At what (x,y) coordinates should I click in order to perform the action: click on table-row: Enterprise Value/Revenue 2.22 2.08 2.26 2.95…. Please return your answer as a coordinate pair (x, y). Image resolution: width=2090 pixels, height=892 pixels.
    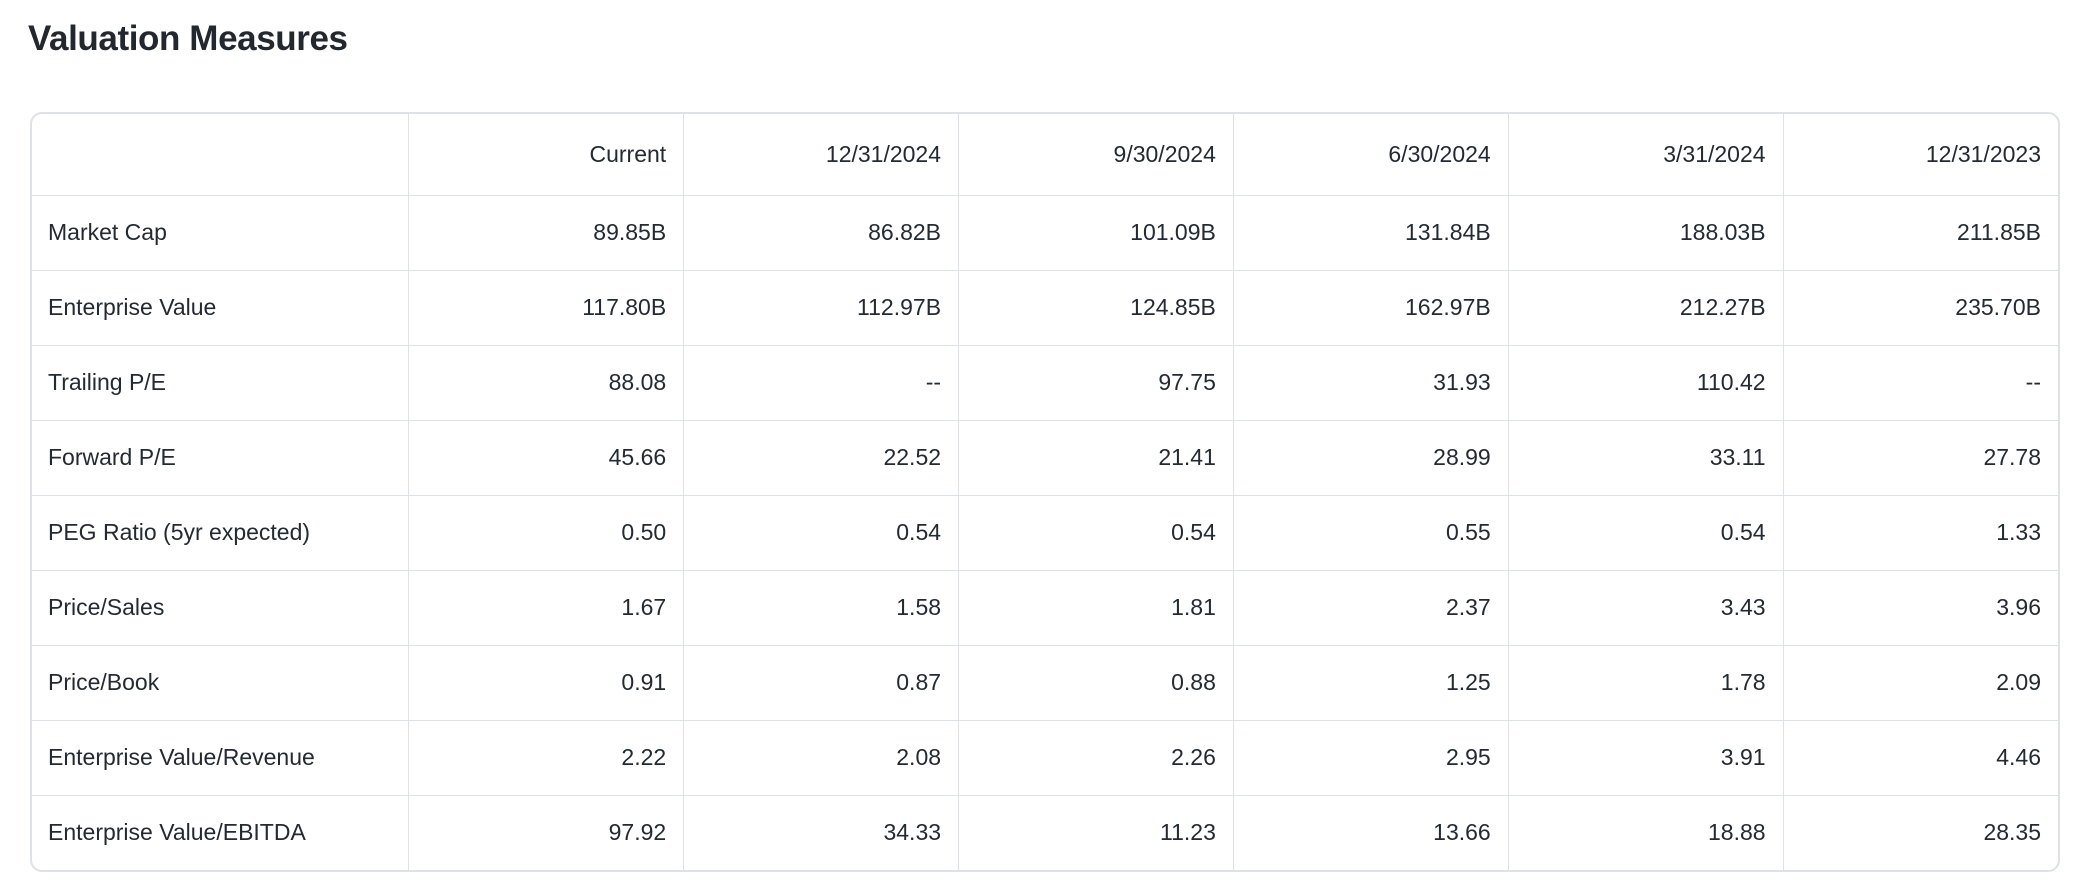
    Looking at the image, I should click on (1045, 757).